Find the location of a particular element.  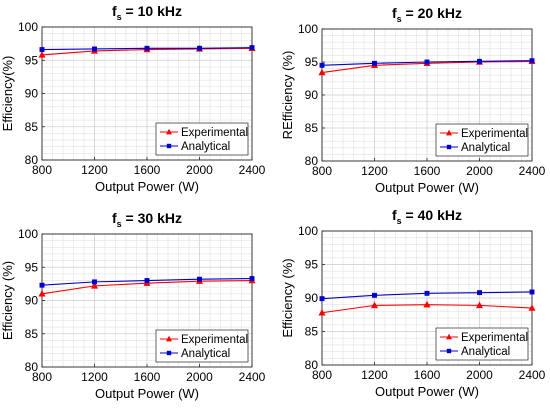

y-axis-label: Efficiency(%) is located at coordinates (7, 94).